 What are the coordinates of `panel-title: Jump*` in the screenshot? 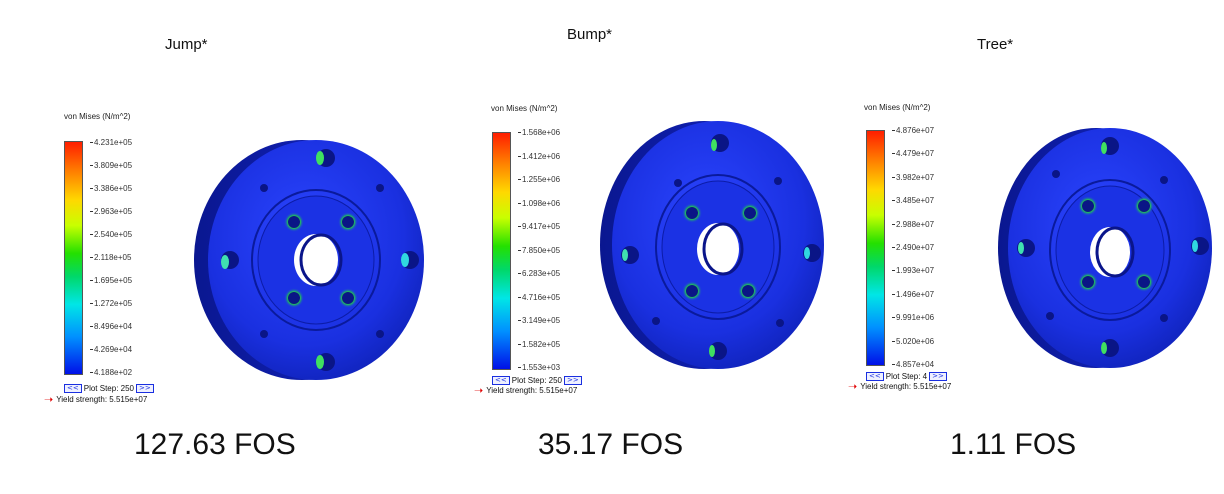 It's located at (186, 44).